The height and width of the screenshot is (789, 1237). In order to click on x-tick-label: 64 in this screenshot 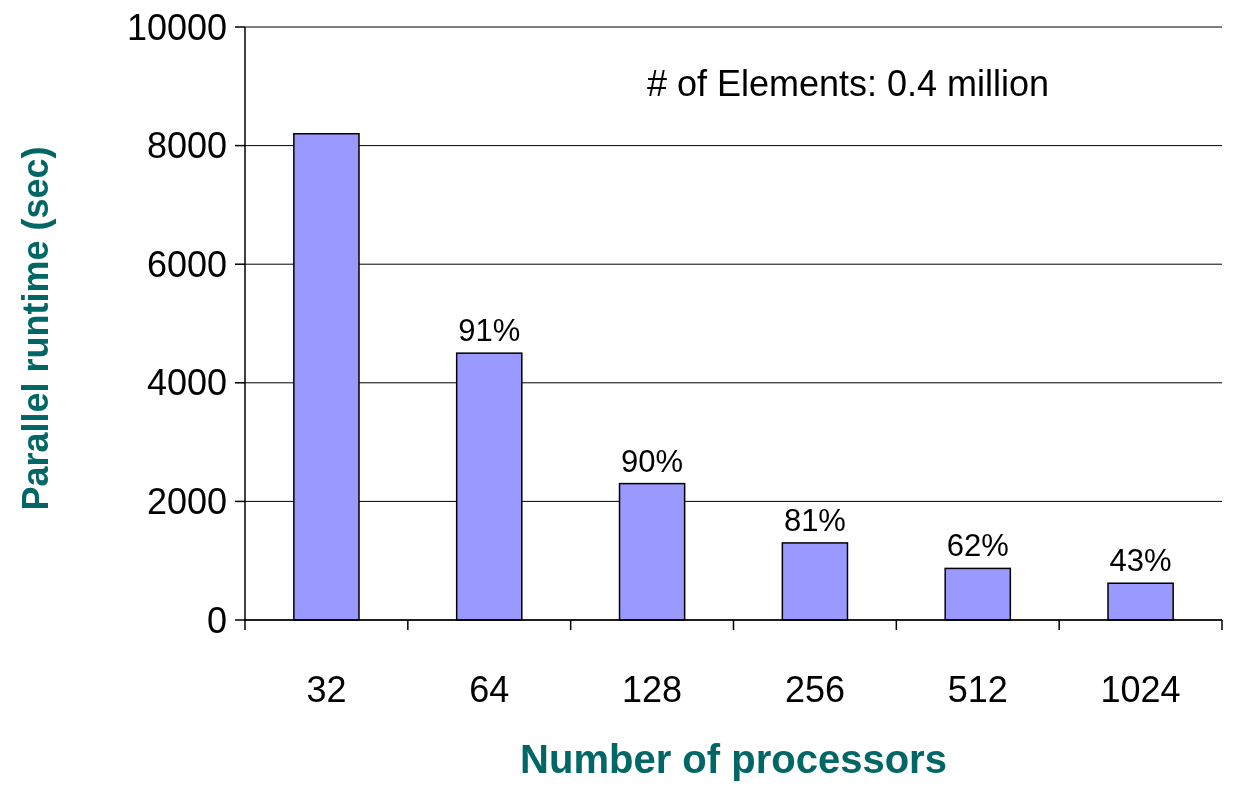, I will do `click(489, 689)`.